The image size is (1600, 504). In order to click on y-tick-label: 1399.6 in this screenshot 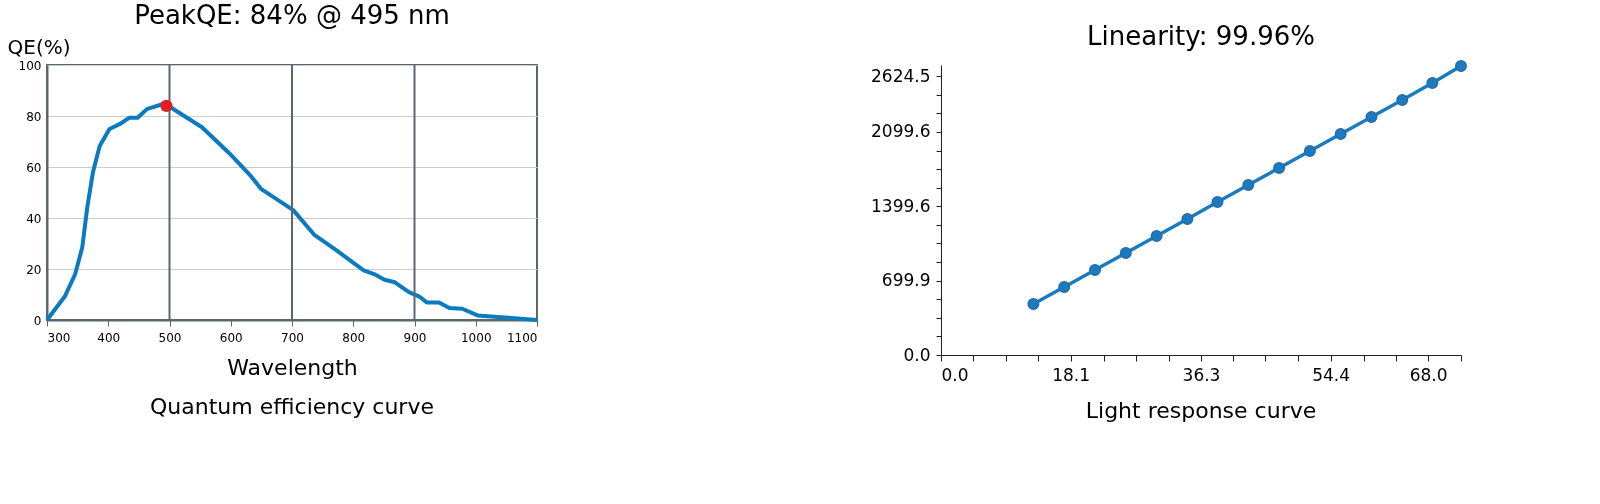, I will do `click(901, 205)`.